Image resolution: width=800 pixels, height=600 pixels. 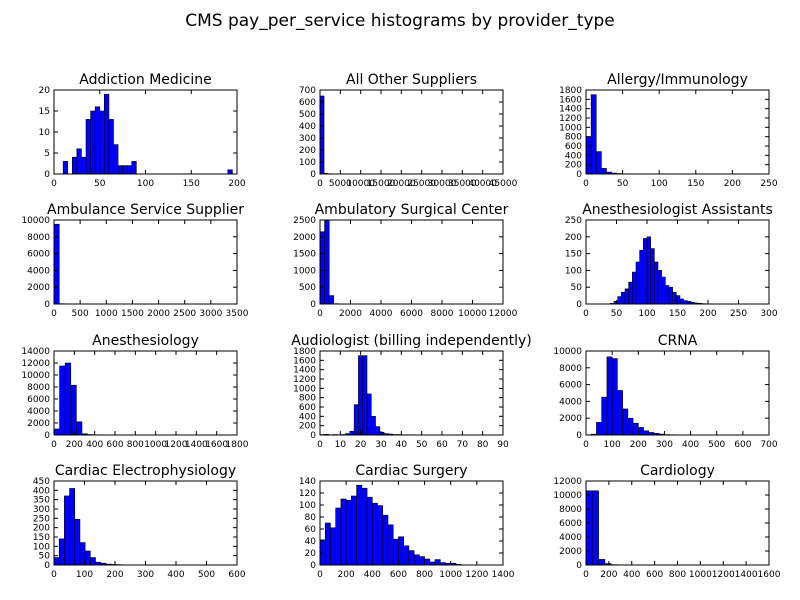 I want to click on panel-title: Cardiology, so click(x=677, y=471).